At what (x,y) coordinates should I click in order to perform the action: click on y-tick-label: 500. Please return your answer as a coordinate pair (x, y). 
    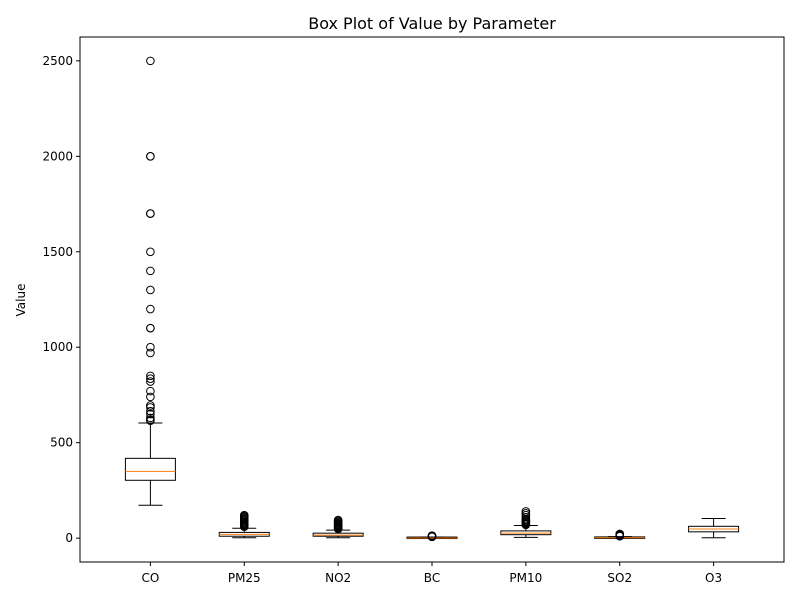
    Looking at the image, I should click on (61, 443).